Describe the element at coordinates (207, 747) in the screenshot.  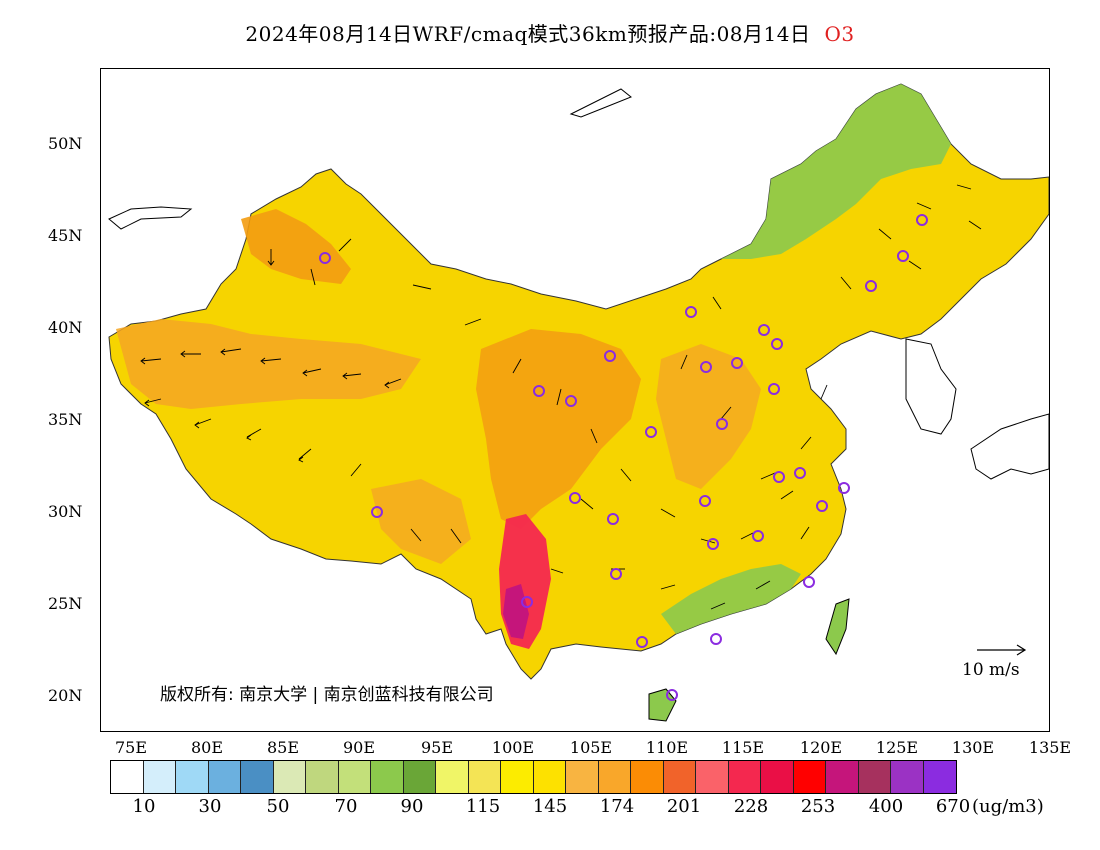
I see `lon-label-80e: 80E` at that location.